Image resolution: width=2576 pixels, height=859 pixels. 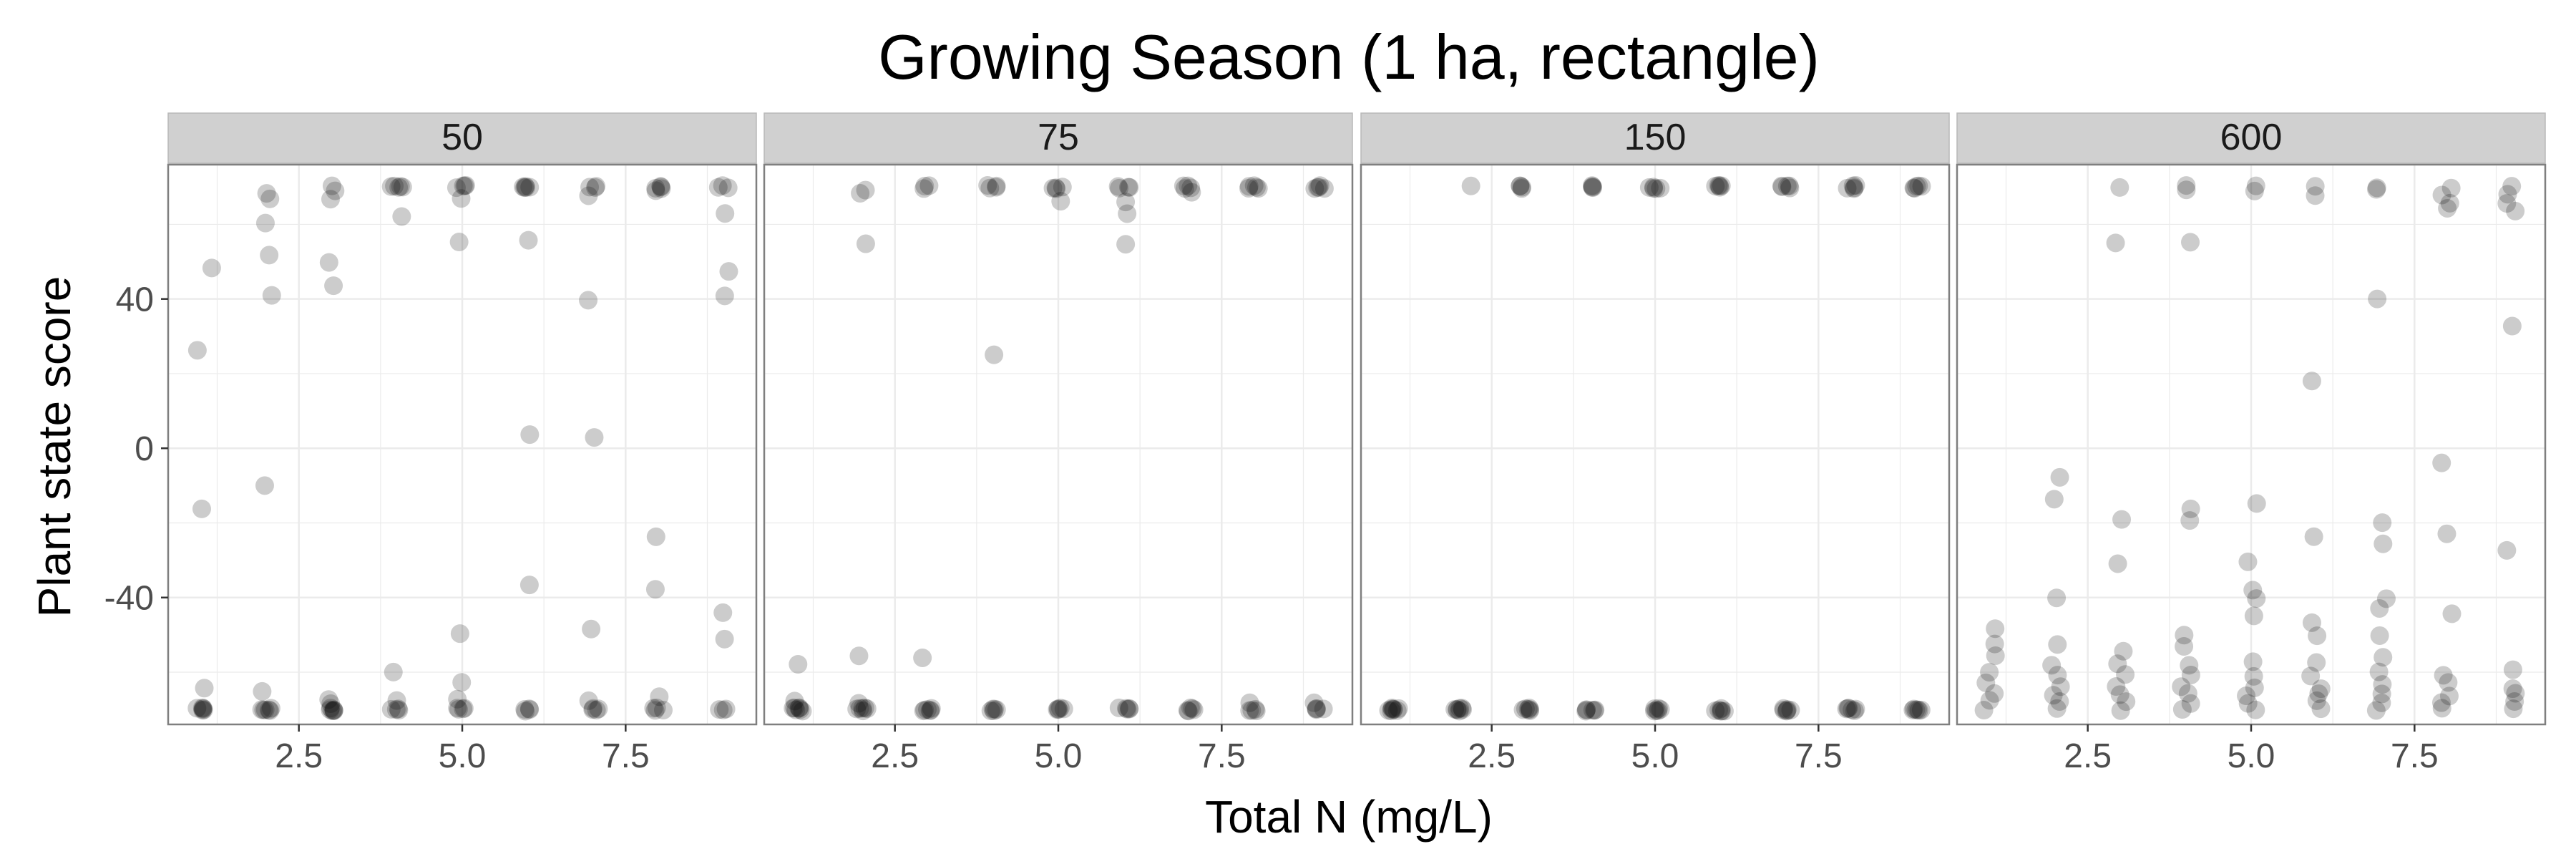 What do you see at coordinates (129, 599) in the screenshot?
I see `y-tick-label: -40` at bounding box center [129, 599].